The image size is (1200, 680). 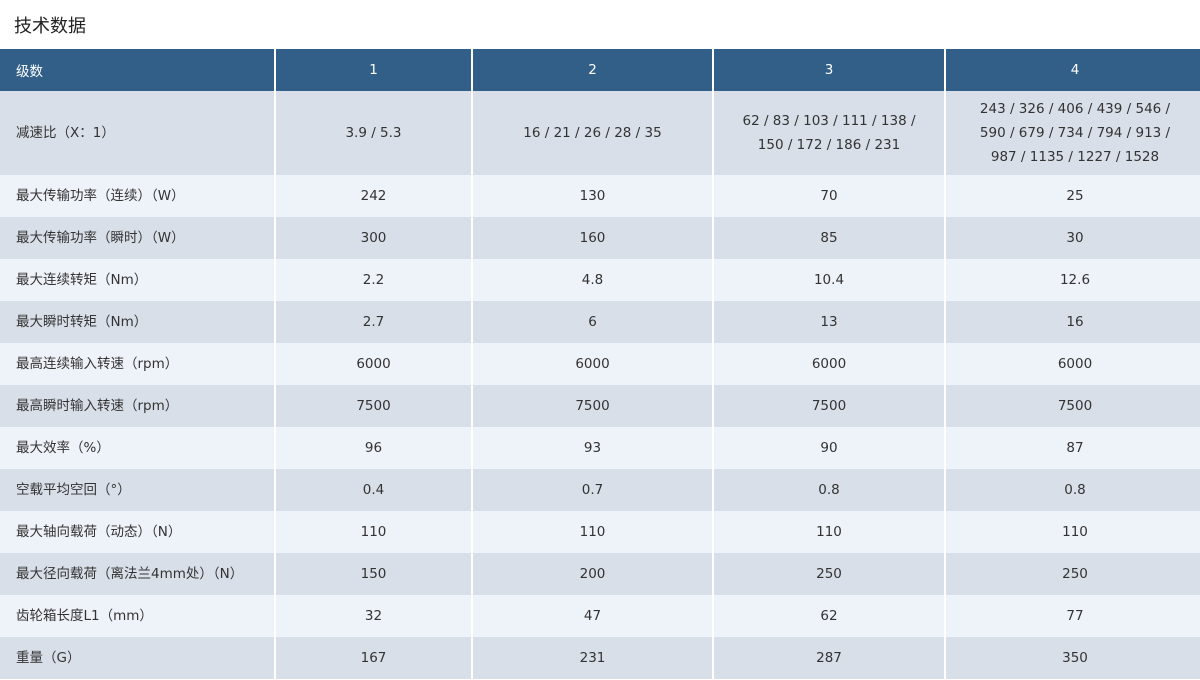 I want to click on table-row: 齿轮箱长度L1（mm） 32 47 62 77, so click(x=600, y=616).